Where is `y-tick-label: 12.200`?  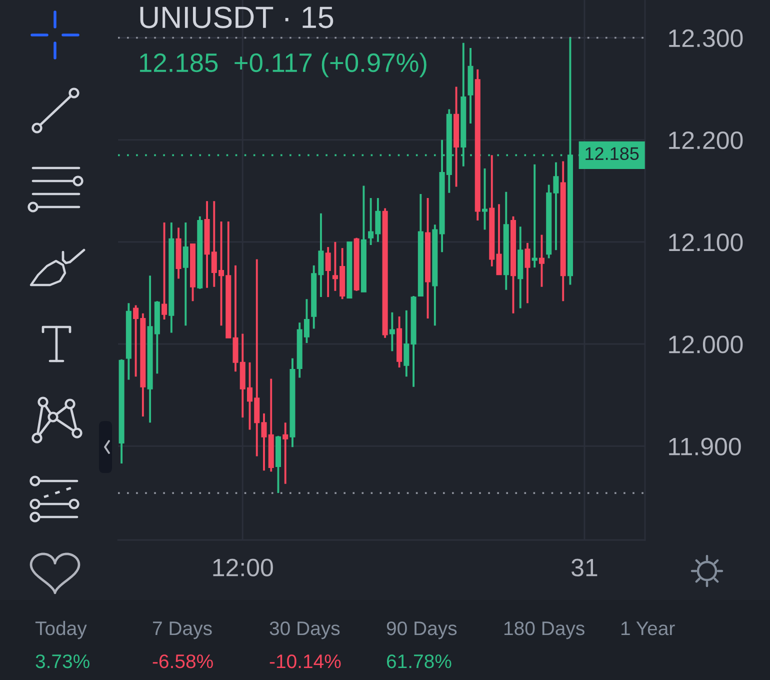 y-tick-label: 12.200 is located at coordinates (706, 140).